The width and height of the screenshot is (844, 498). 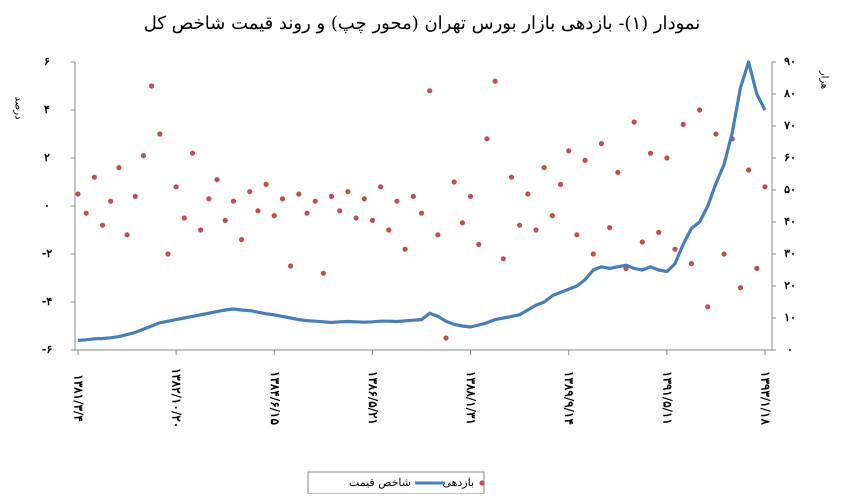 I want to click on y2-tick-label: ۶۰, so click(x=790, y=157).